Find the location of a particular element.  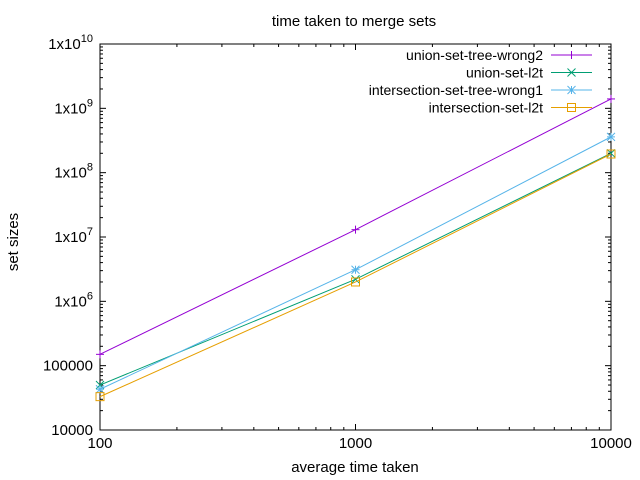

y-tick-label: 1x10⁷ is located at coordinates (73, 236).